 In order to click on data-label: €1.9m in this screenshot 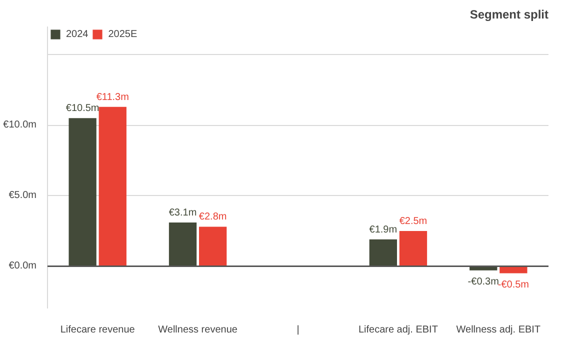, I will do `click(383, 230)`.